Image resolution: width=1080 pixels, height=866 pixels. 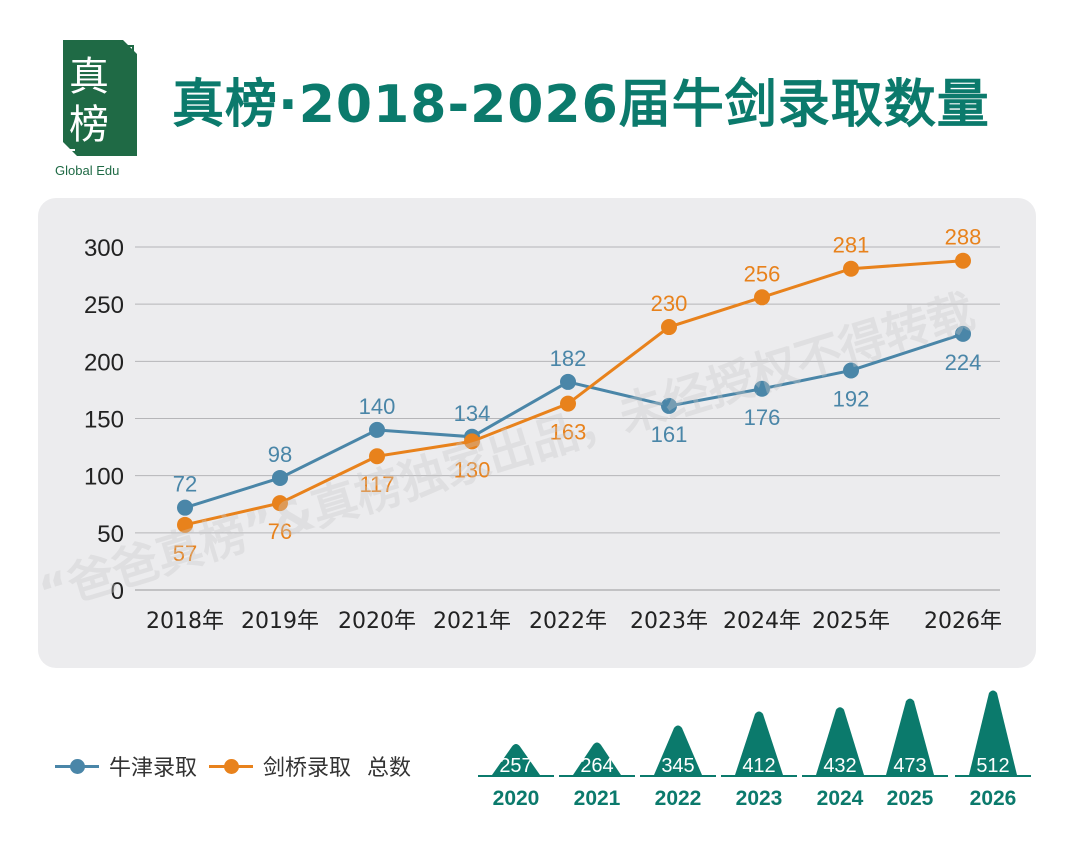 What do you see at coordinates (762, 273) in the screenshot?
I see `data-label: 256` at bounding box center [762, 273].